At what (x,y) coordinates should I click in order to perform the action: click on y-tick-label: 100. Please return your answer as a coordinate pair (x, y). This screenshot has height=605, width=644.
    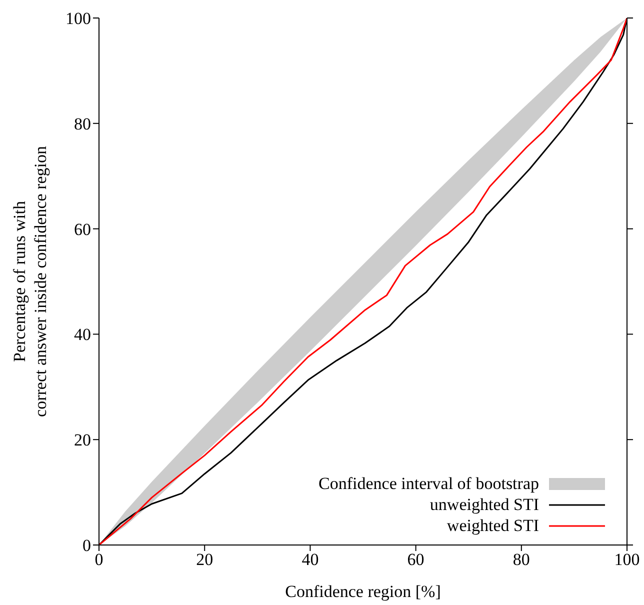
    Looking at the image, I should click on (78, 18).